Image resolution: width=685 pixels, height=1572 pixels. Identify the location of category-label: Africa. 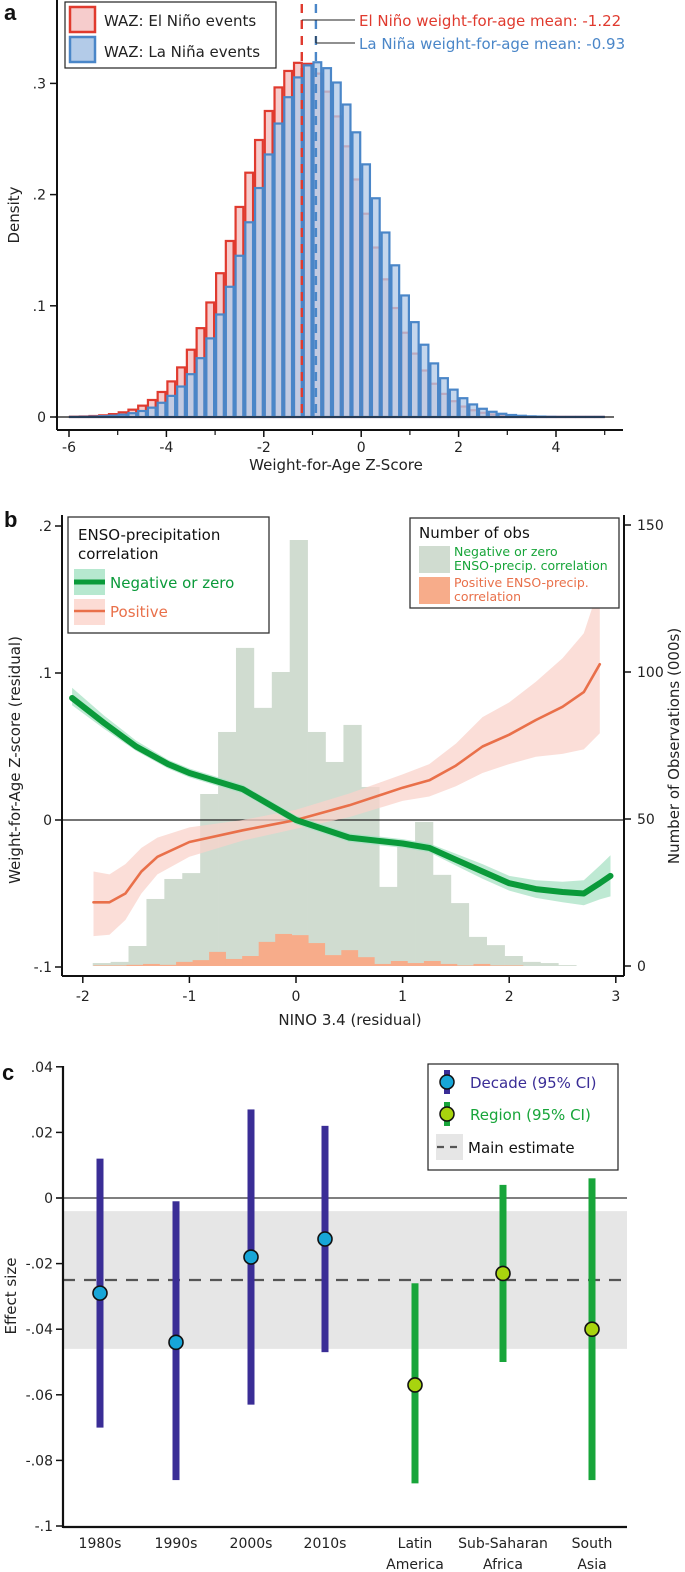
(503, 1564).